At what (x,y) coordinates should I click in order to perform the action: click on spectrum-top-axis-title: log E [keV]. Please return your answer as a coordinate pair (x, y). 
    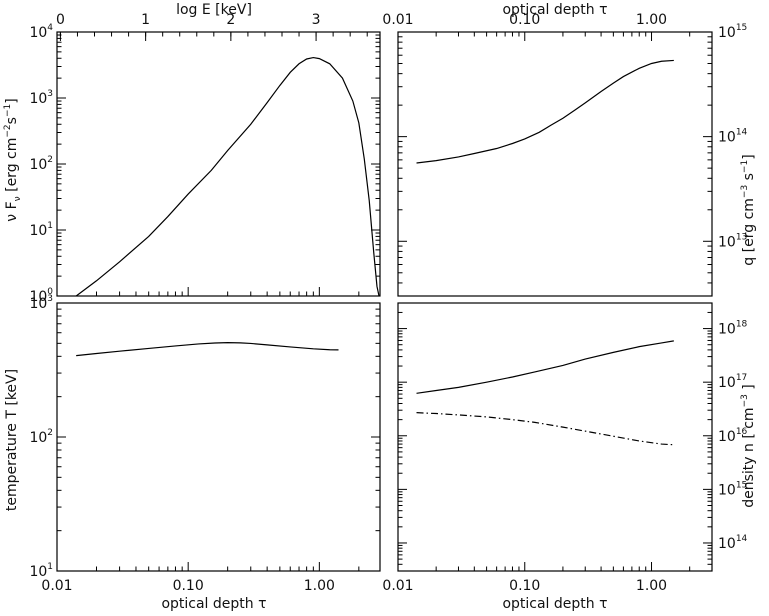
    Looking at the image, I should click on (214, 10).